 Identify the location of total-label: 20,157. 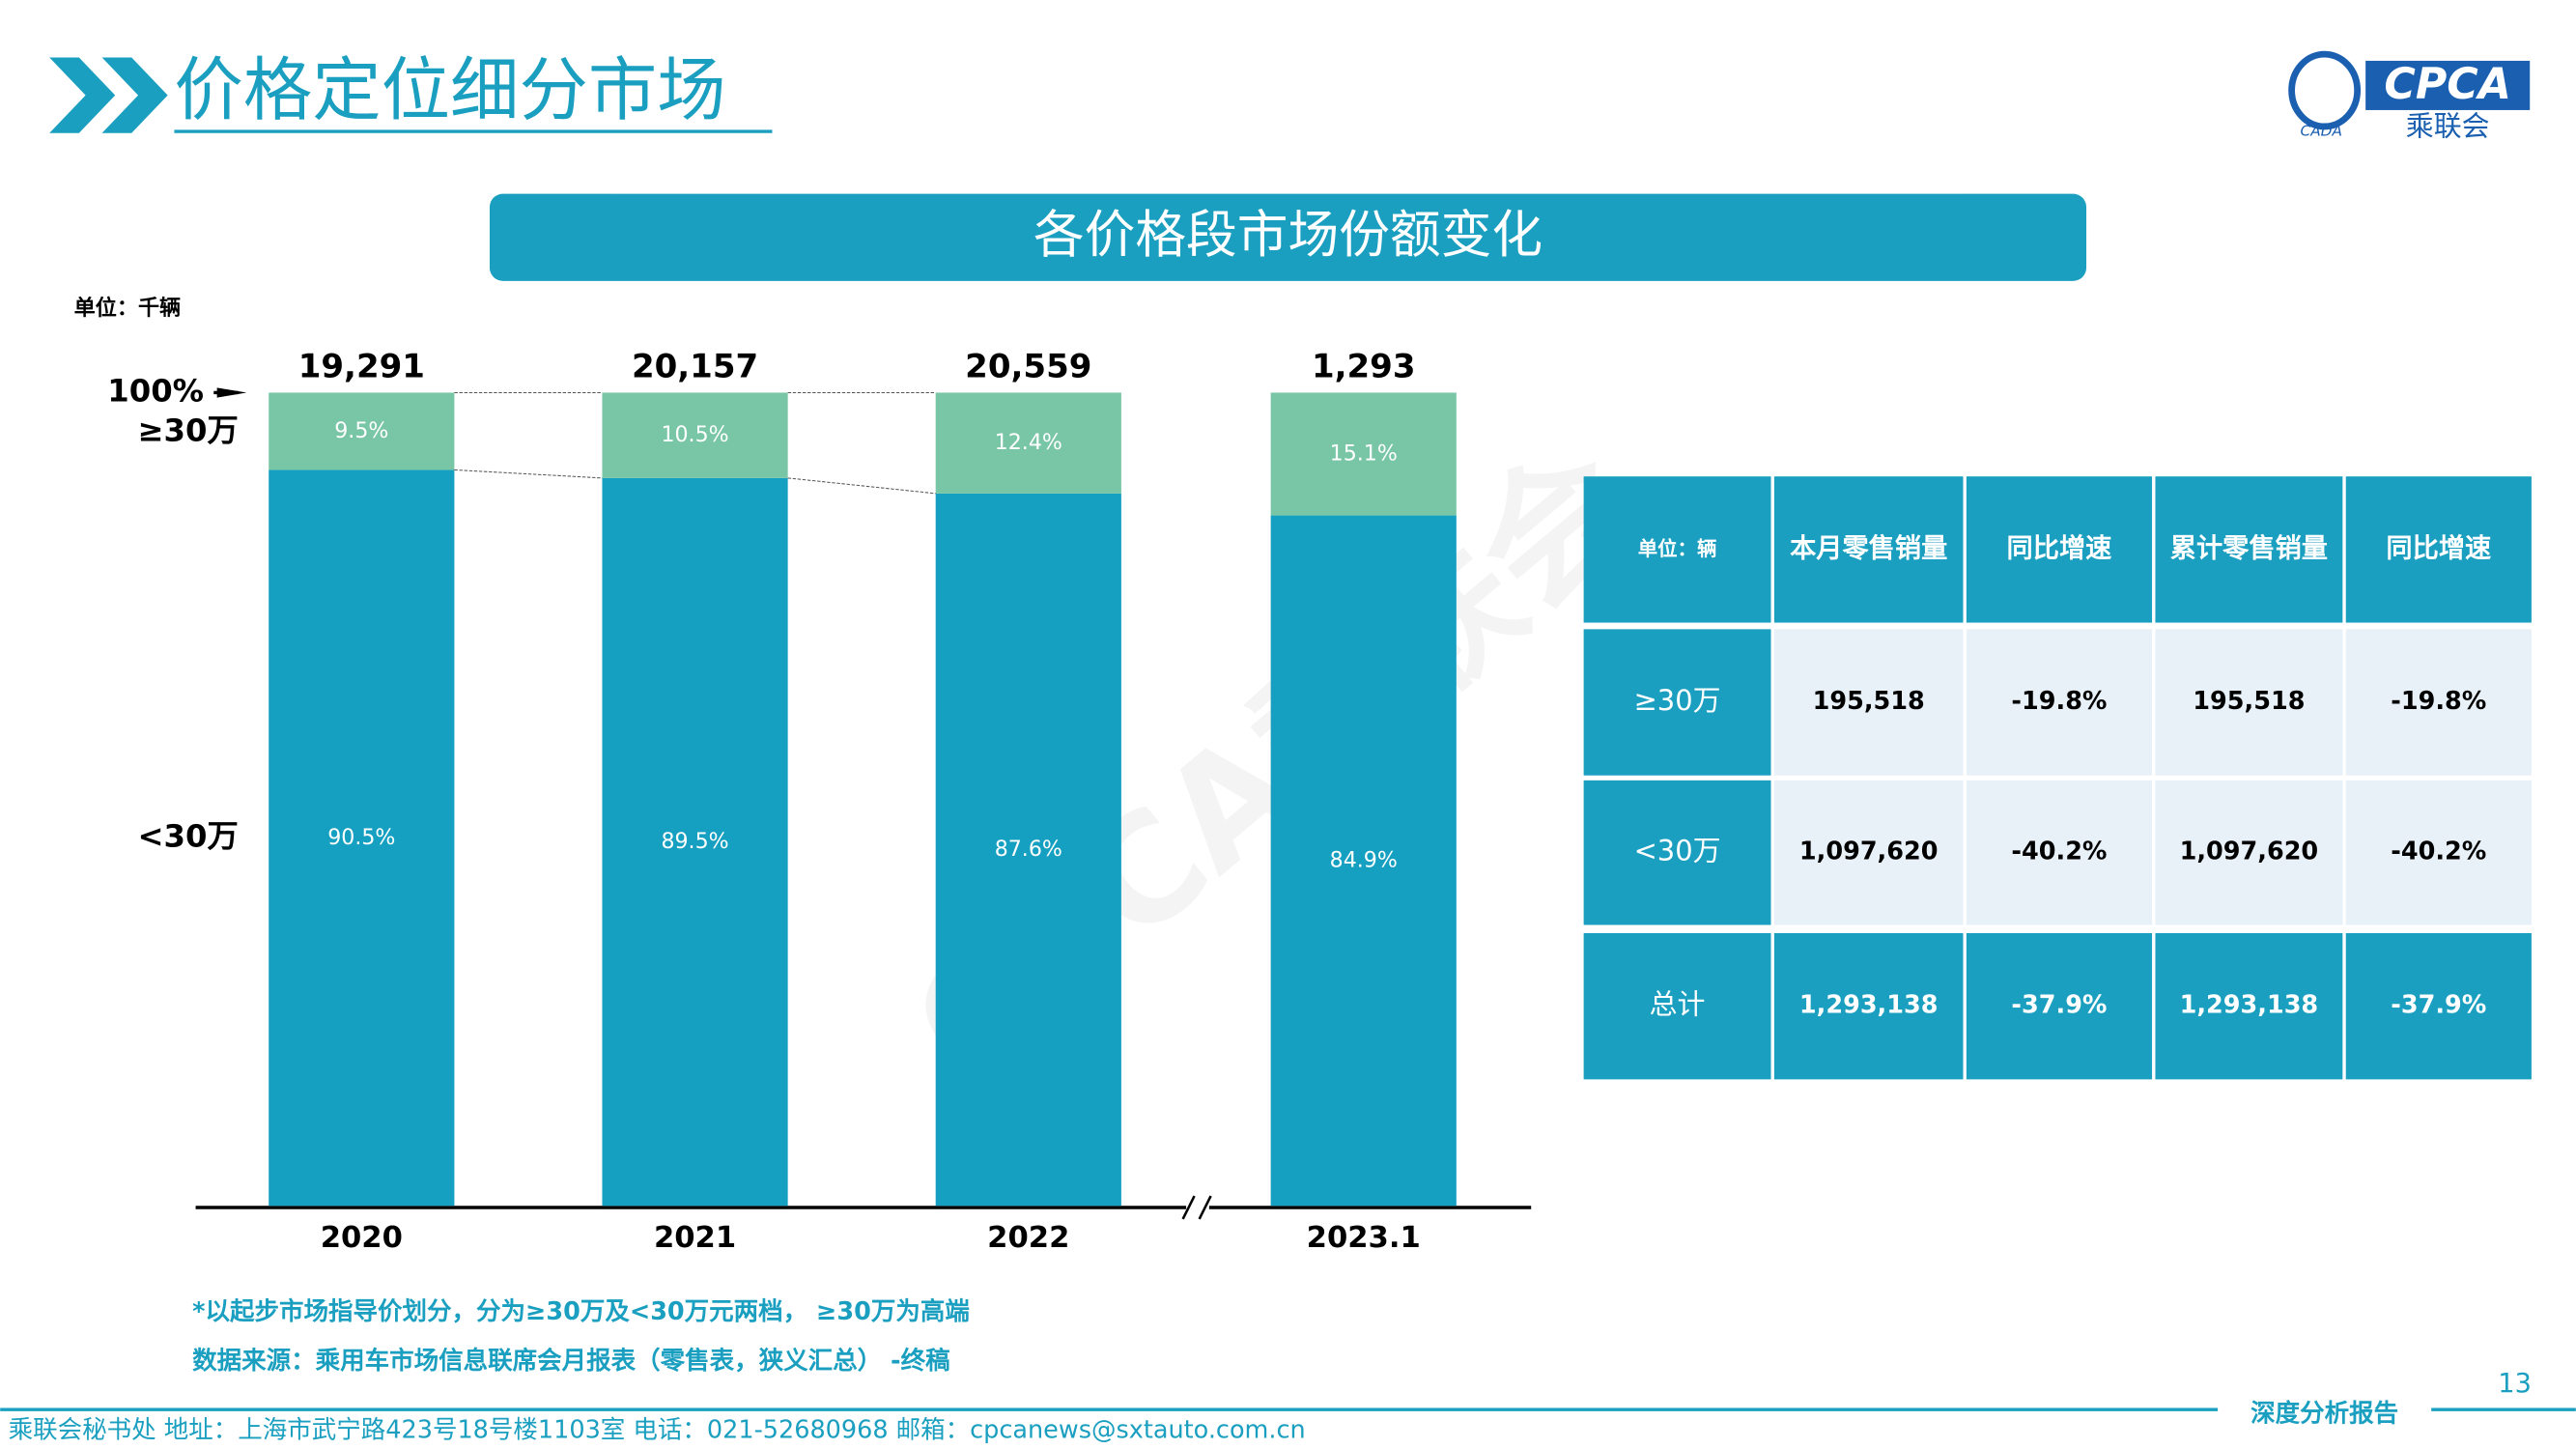
(695, 366).